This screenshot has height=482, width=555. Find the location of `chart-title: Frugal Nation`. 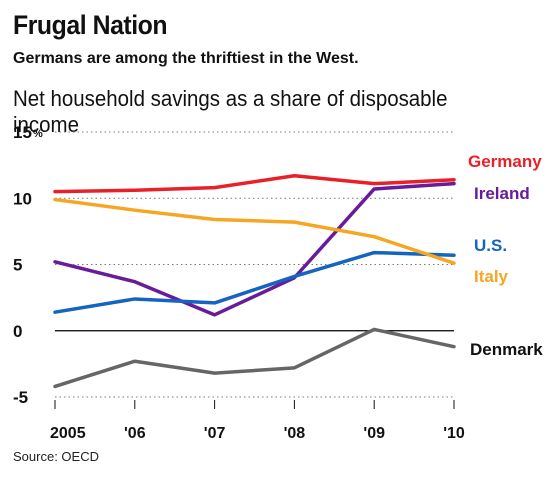

chart-title: Frugal Nation is located at coordinates (90, 25).